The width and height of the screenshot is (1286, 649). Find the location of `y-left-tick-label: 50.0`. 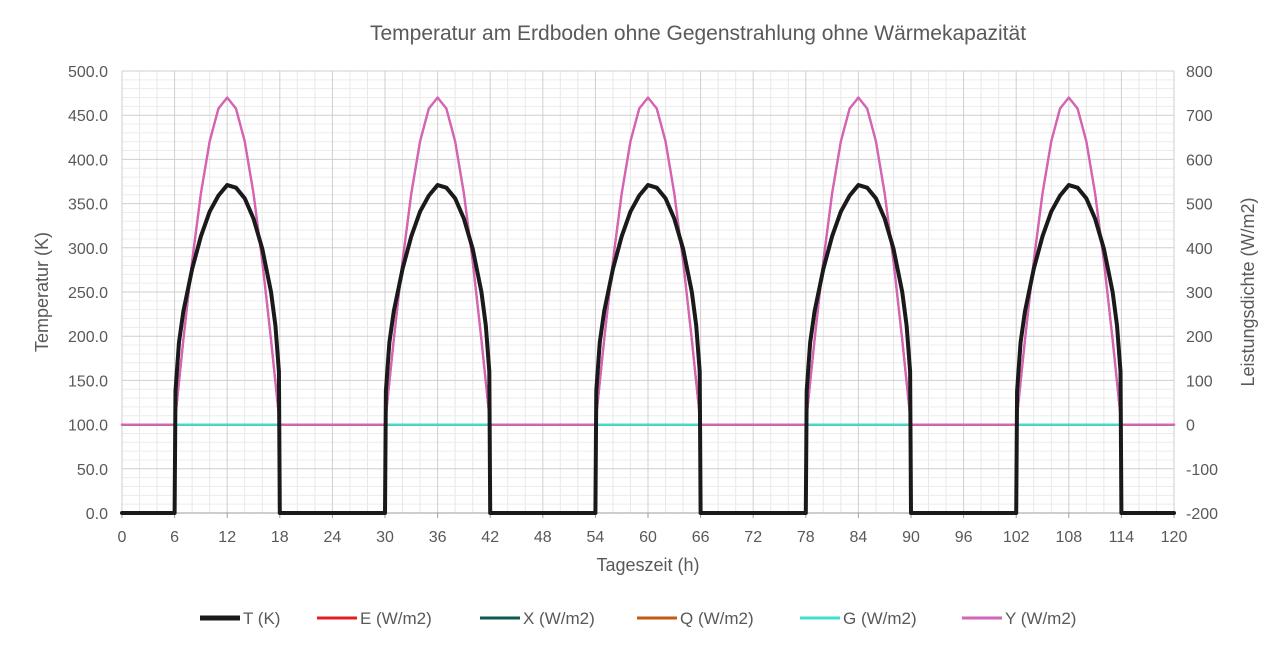

y-left-tick-label: 50.0 is located at coordinates (92, 470).